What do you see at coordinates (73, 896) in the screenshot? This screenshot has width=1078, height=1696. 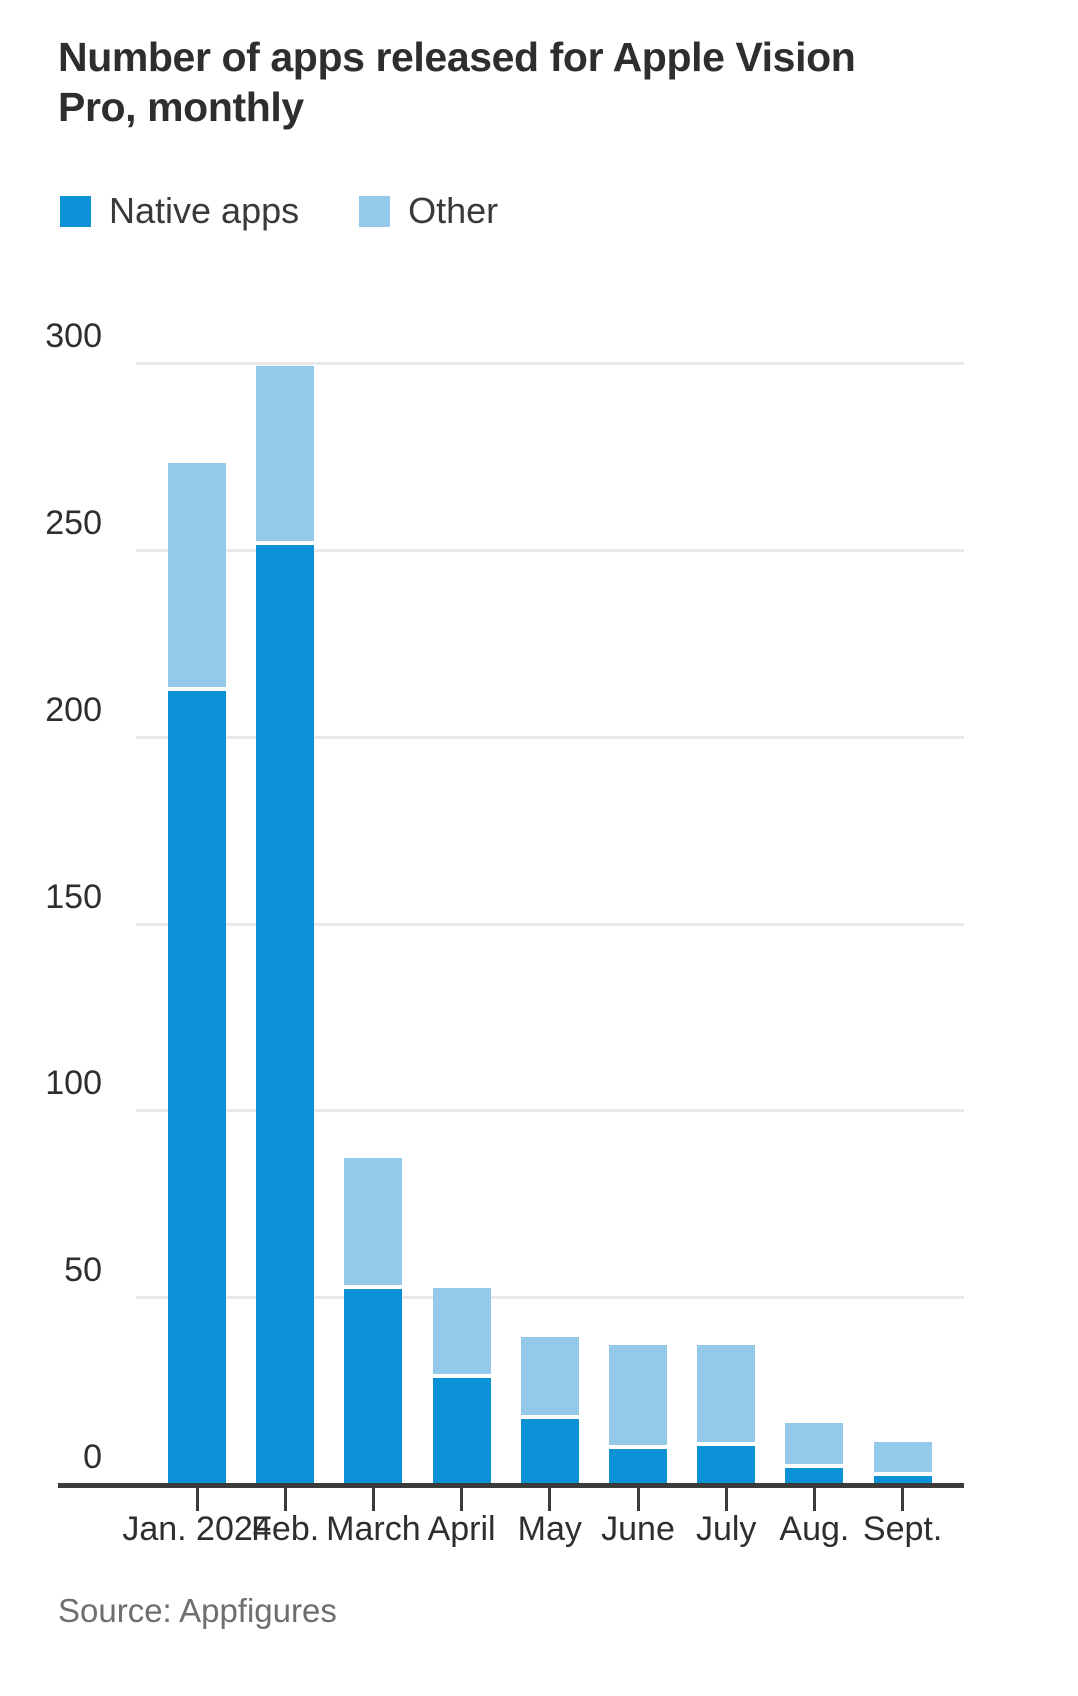 I see `y-tick-label-150: 150` at bounding box center [73, 896].